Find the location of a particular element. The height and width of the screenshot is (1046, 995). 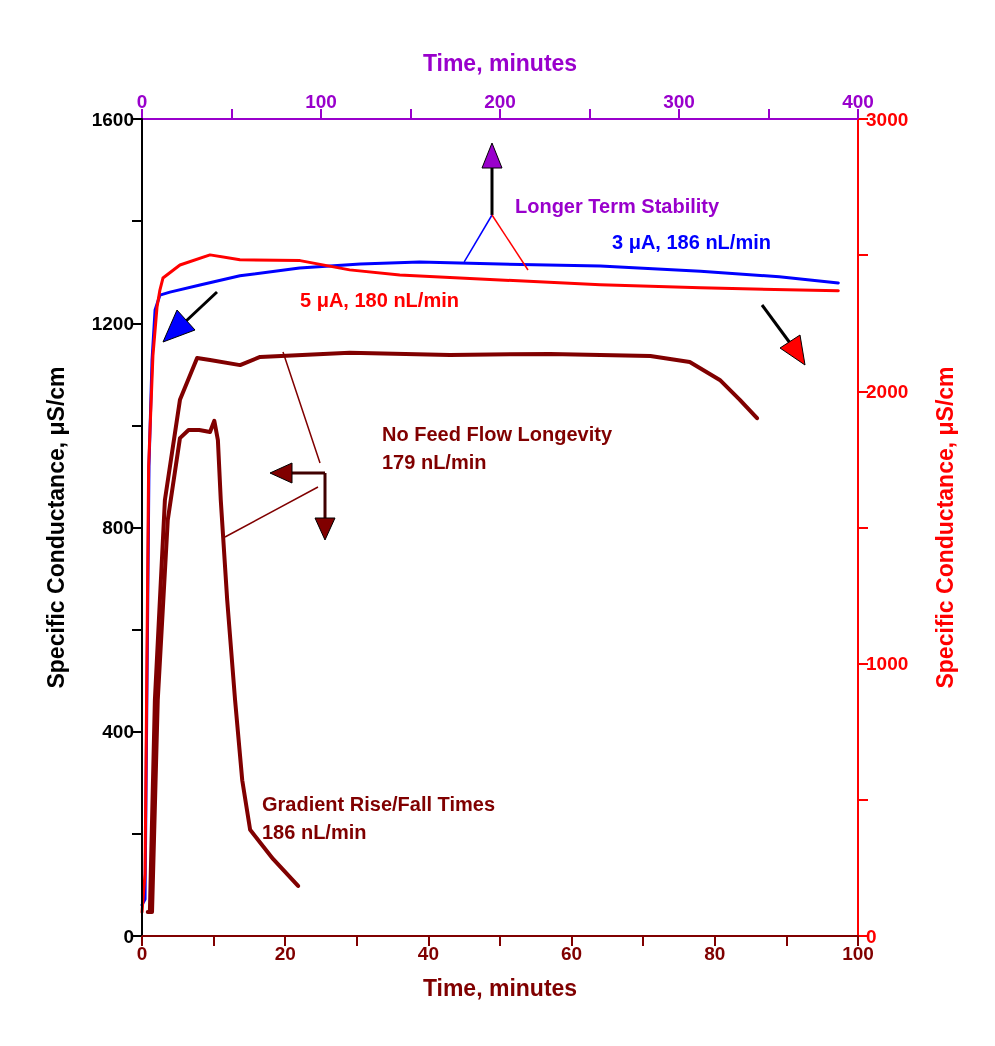

x-tick-label: 20 is located at coordinates (285, 953).